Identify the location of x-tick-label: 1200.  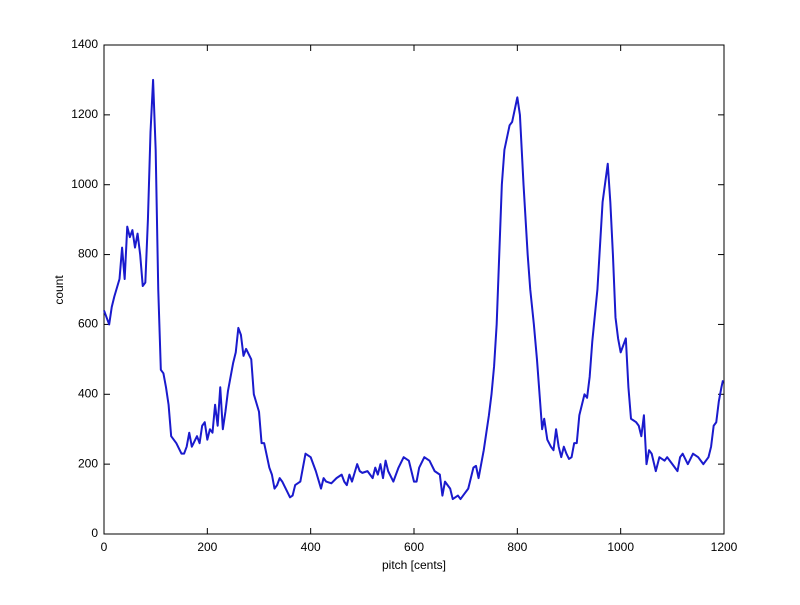
(724, 547).